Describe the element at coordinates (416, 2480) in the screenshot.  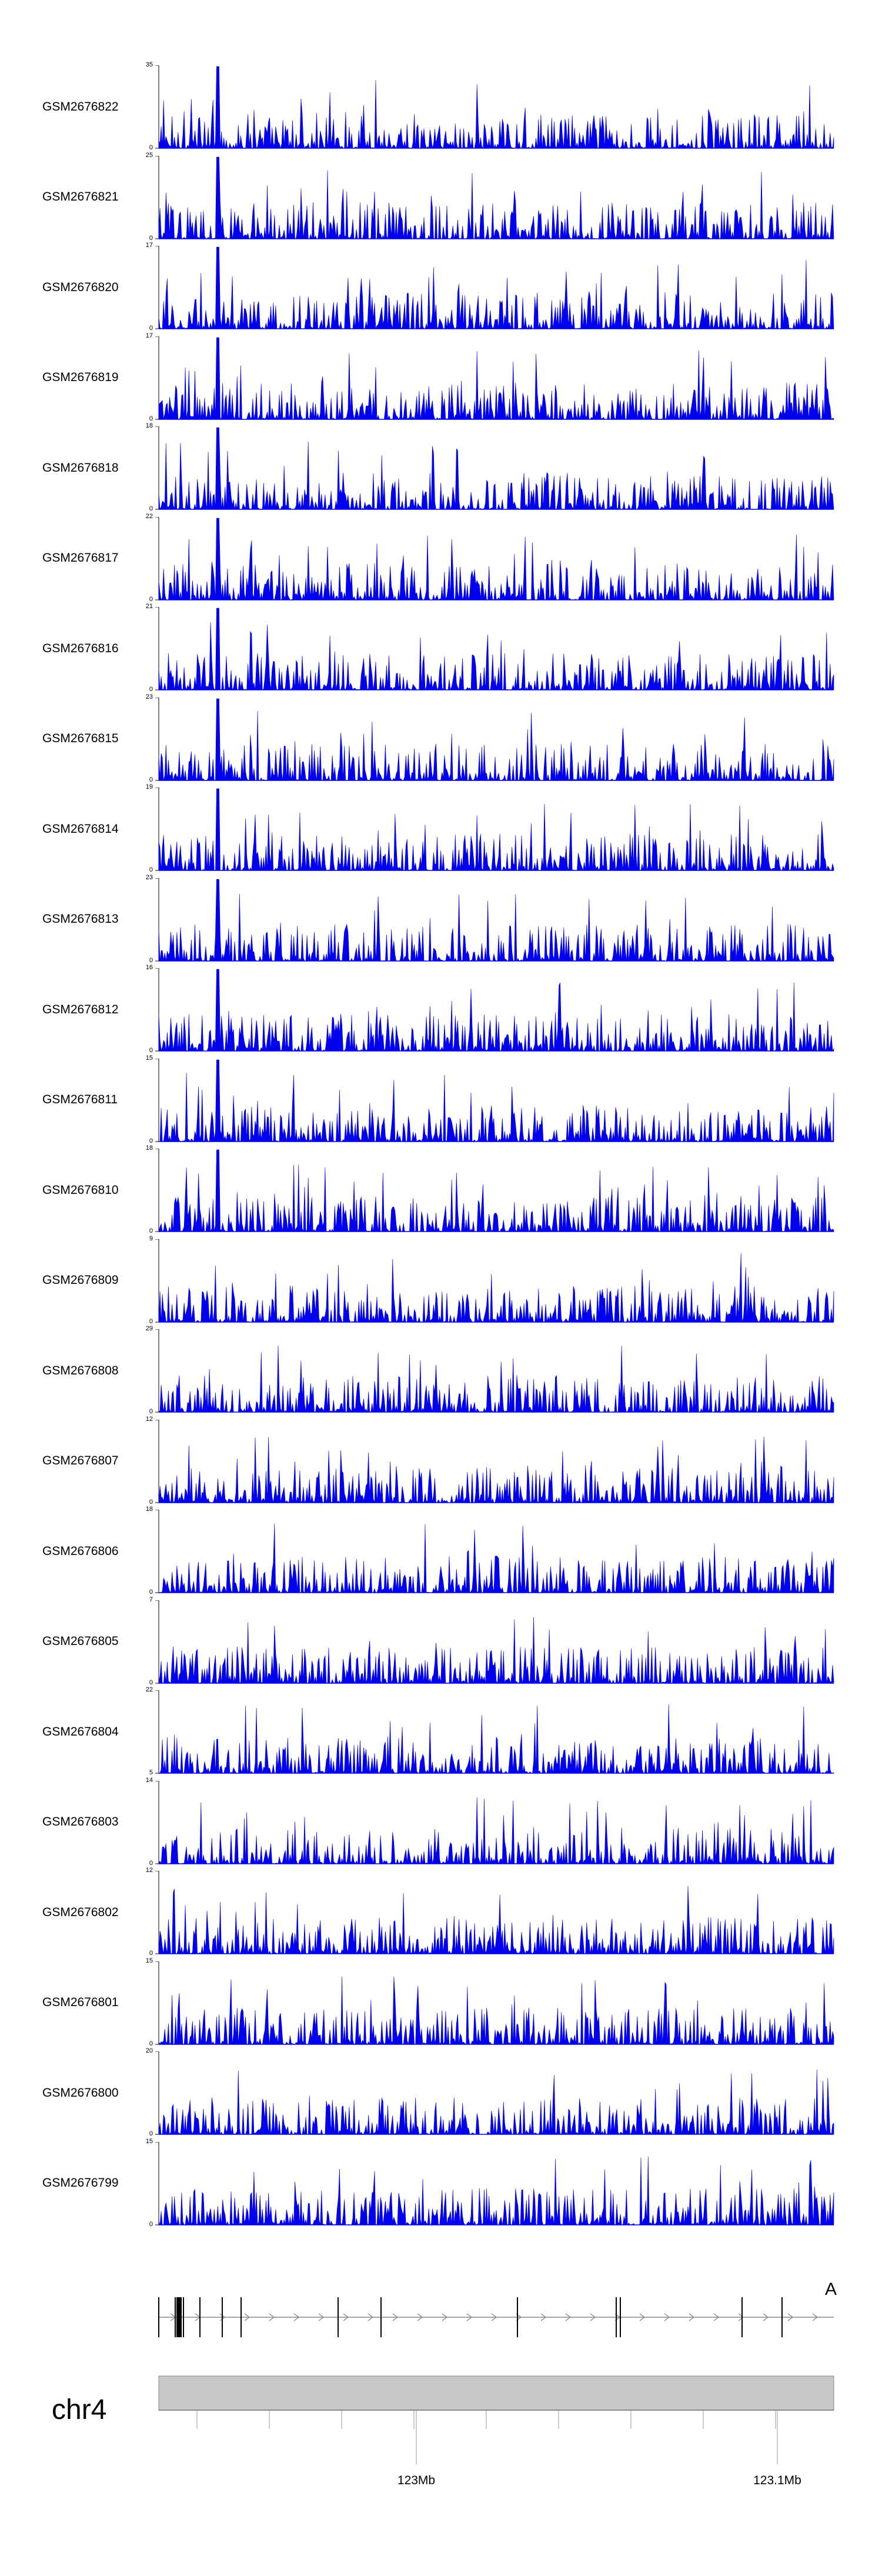
I see `tick-label-123mb: 123Mb` at that location.